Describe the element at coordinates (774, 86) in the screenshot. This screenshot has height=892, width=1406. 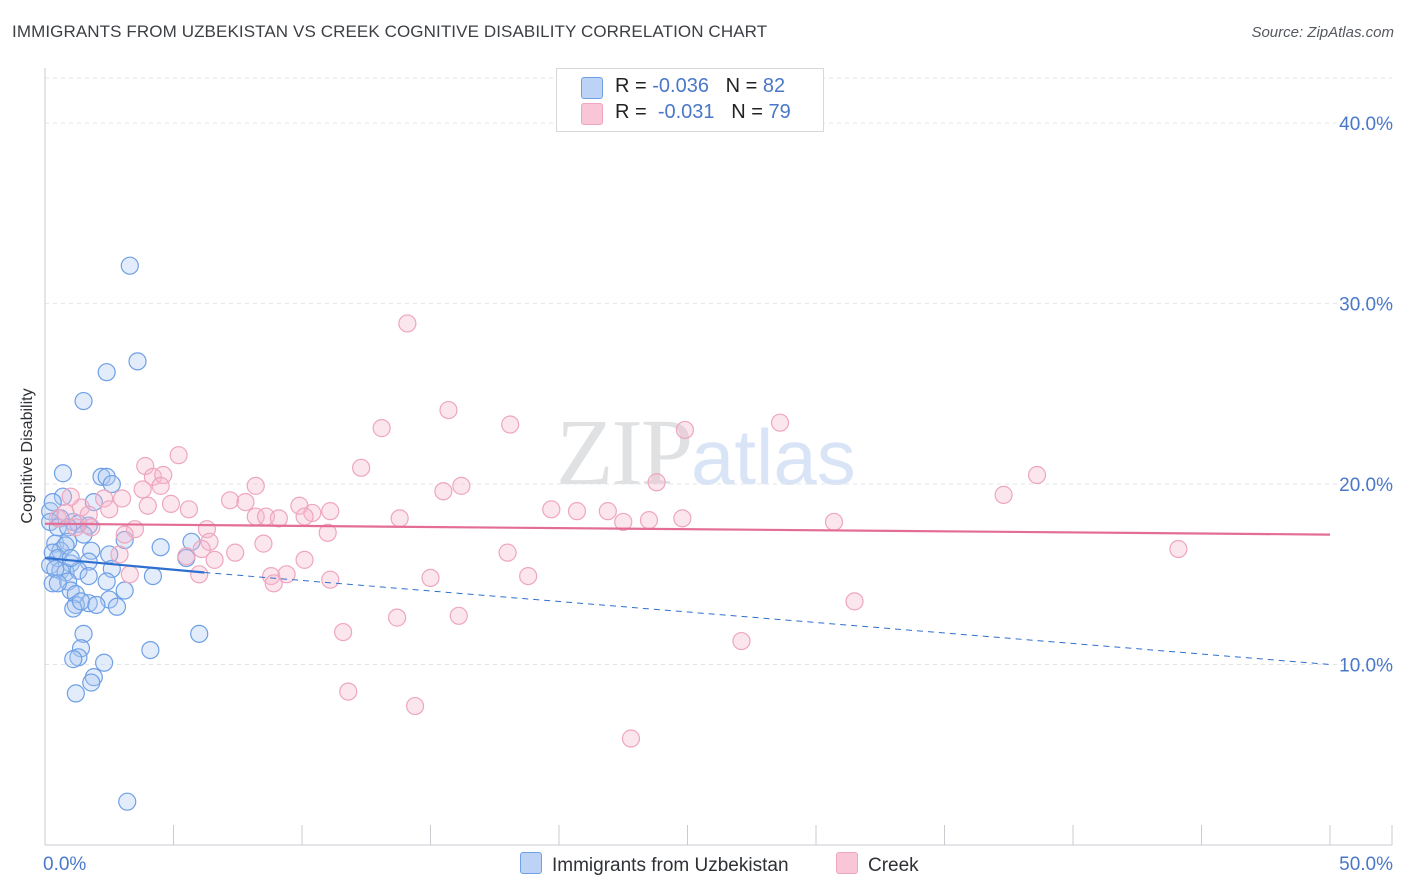
I see `legend-n-value: 82` at that location.